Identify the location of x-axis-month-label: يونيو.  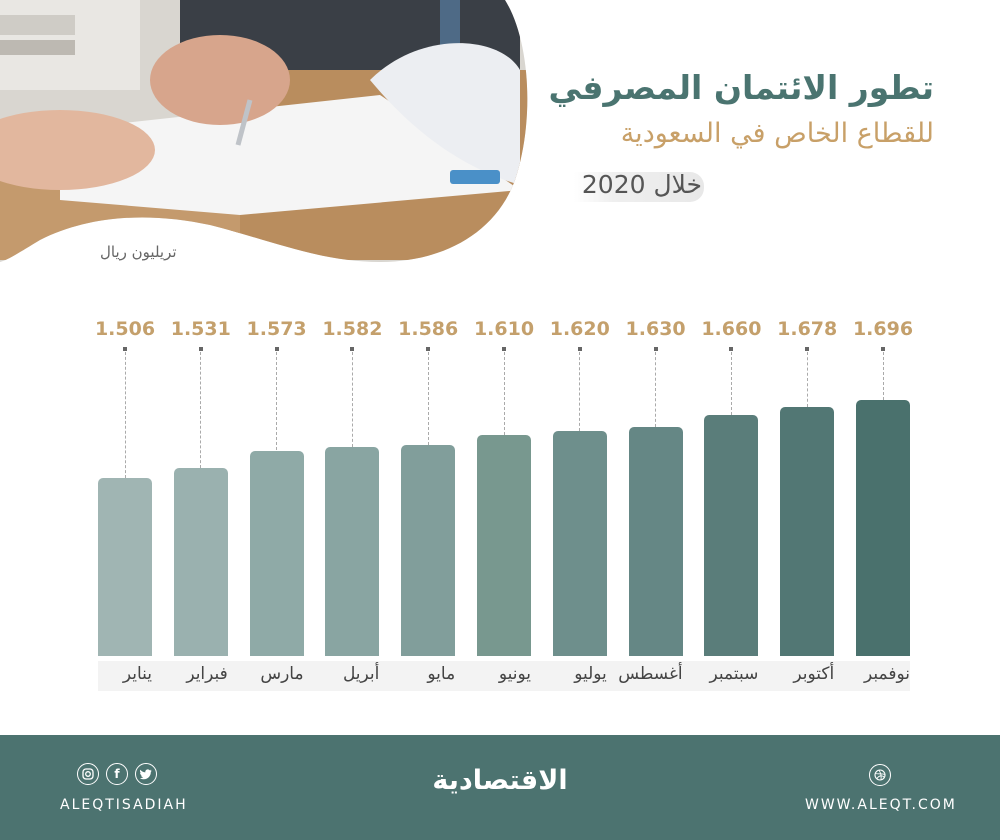
(514, 674).